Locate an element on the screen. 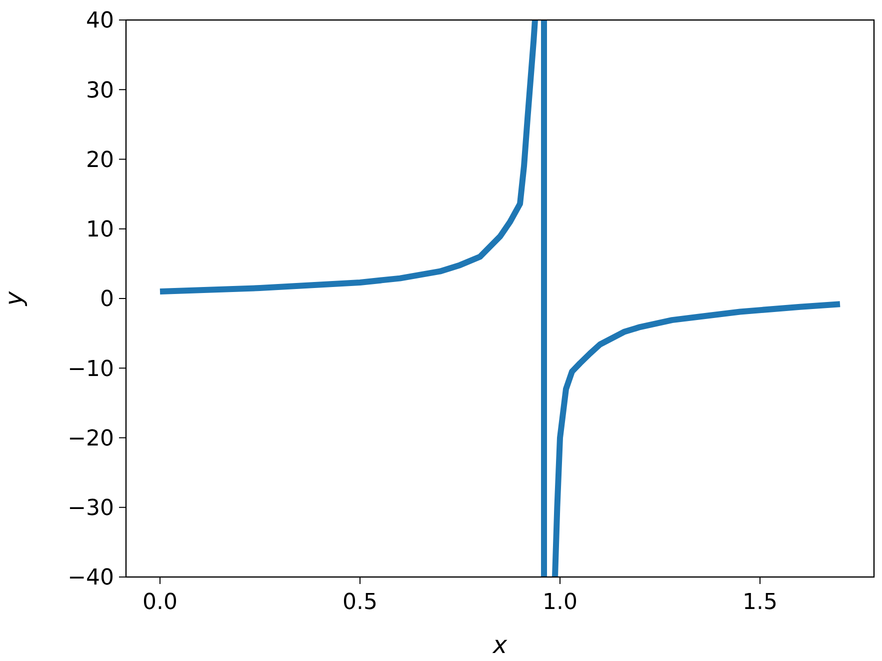  x-tick-label: 0.0 is located at coordinates (160, 602).